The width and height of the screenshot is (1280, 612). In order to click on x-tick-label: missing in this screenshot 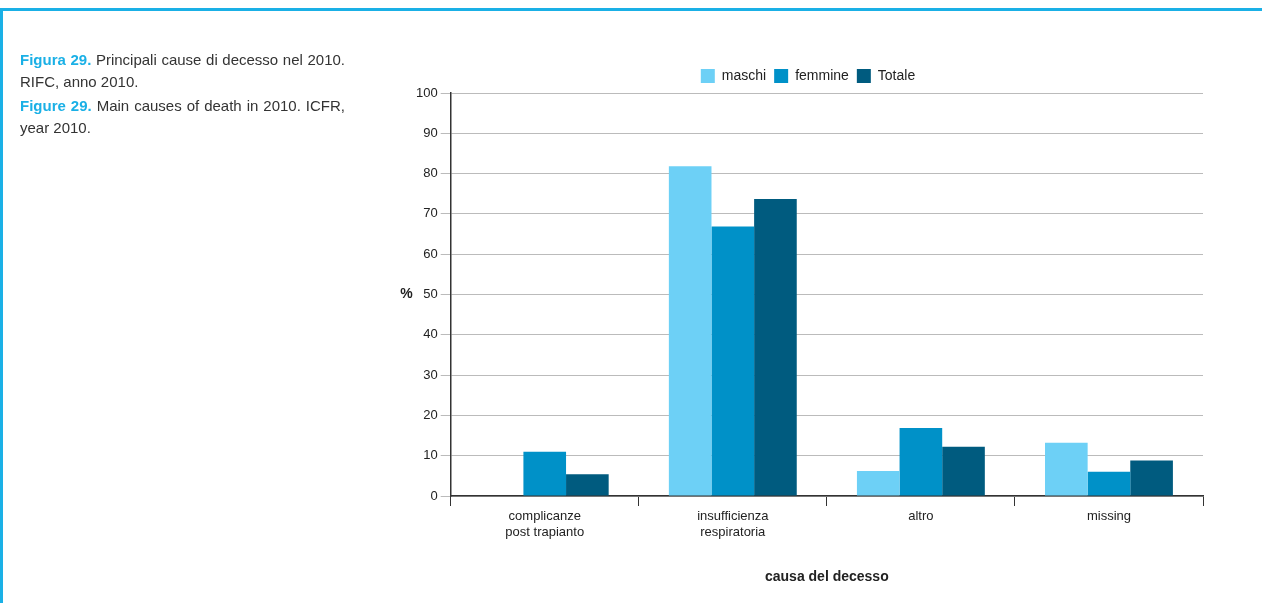, I will do `click(1108, 516)`.